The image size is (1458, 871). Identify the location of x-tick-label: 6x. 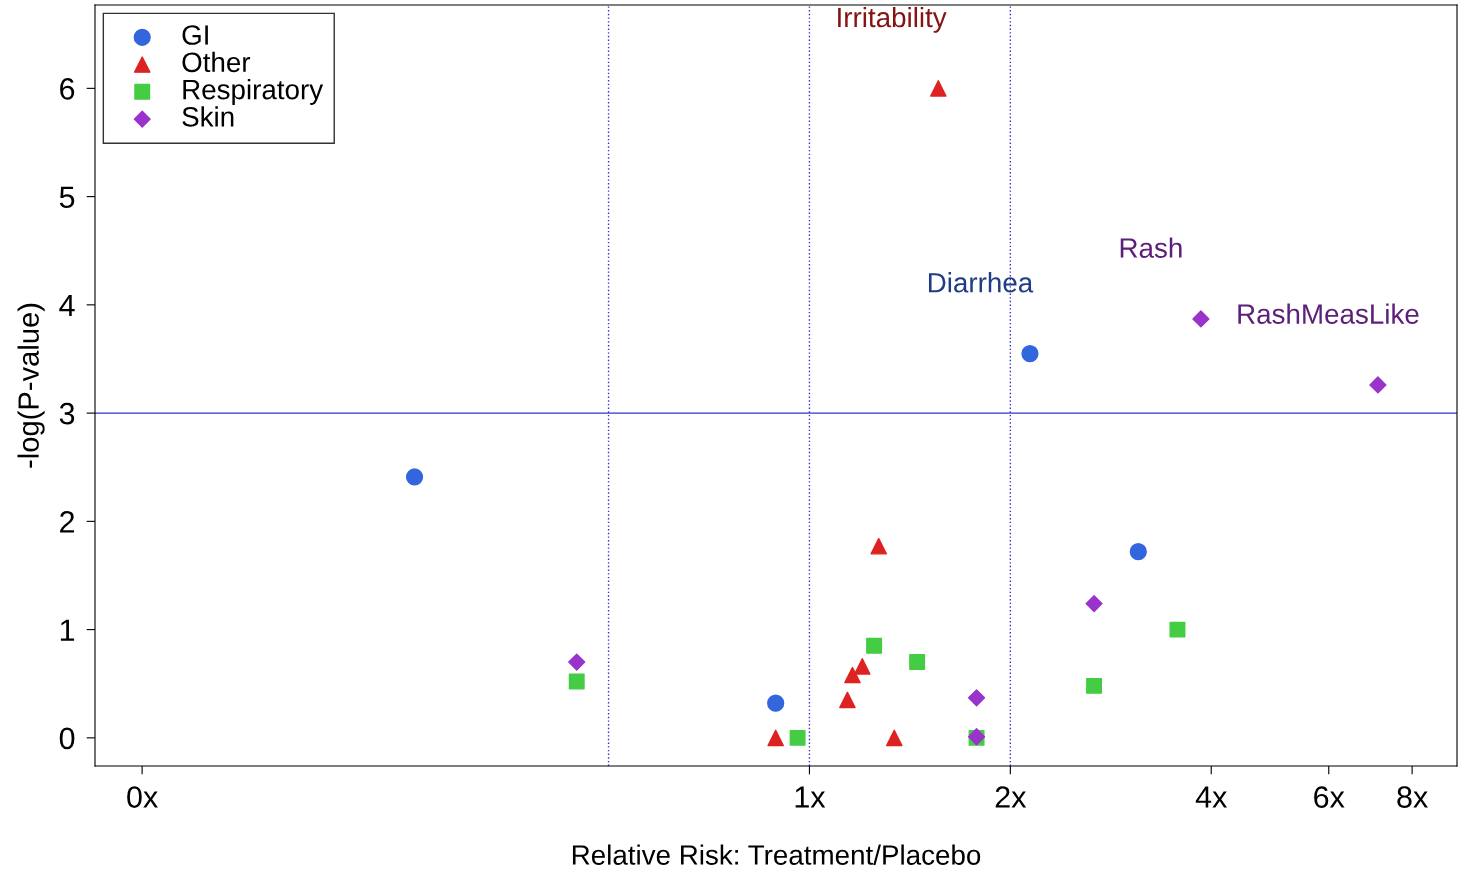
(1329, 797).